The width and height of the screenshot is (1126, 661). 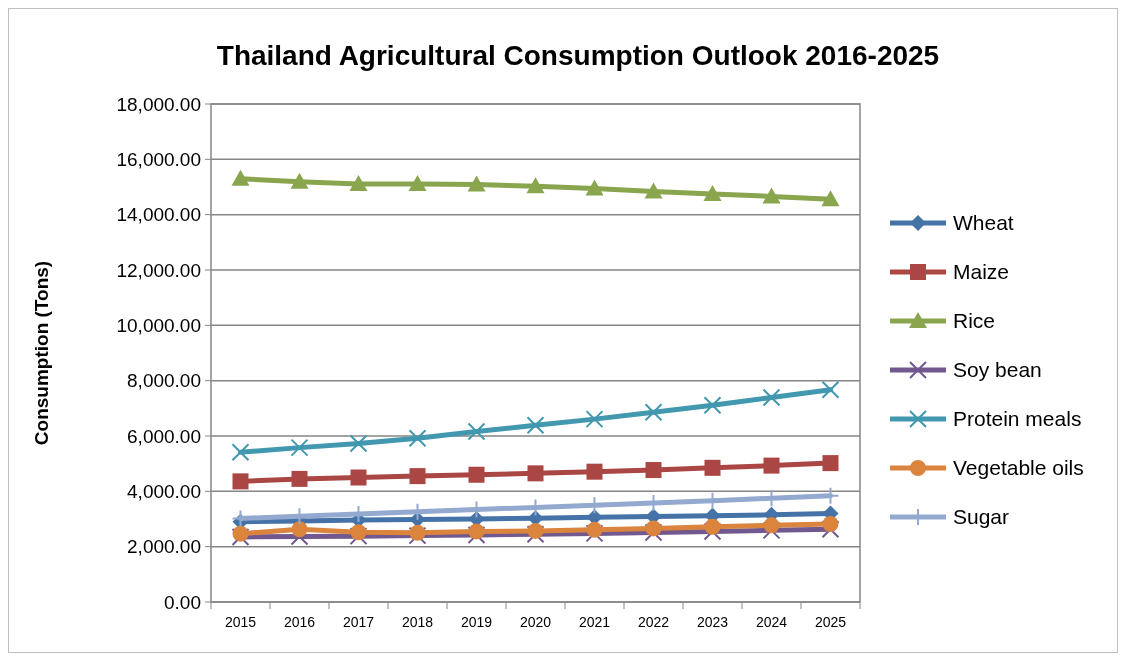 I want to click on x-tick-label: 2021, so click(x=594, y=622).